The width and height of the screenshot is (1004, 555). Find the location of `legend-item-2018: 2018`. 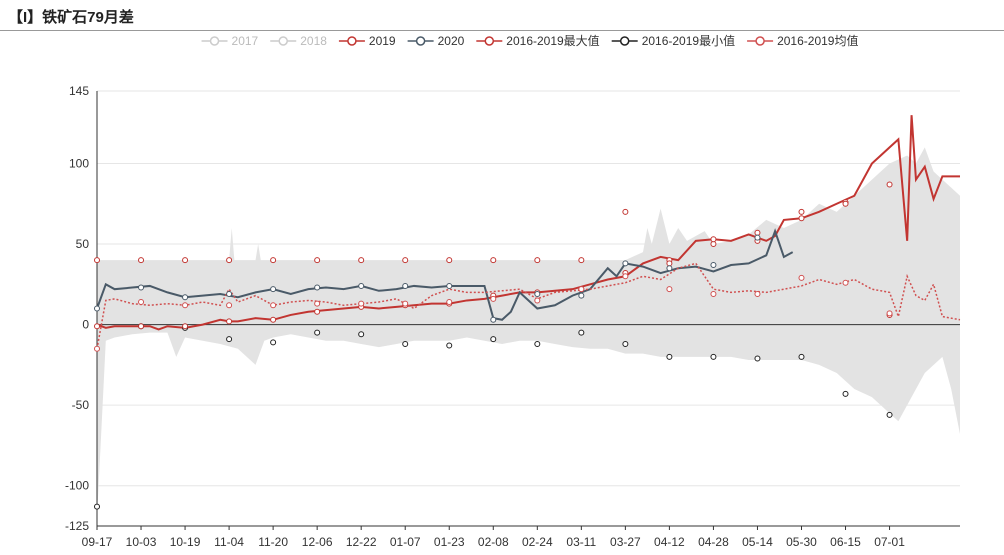

legend-item-2018: 2018 is located at coordinates (313, 41).